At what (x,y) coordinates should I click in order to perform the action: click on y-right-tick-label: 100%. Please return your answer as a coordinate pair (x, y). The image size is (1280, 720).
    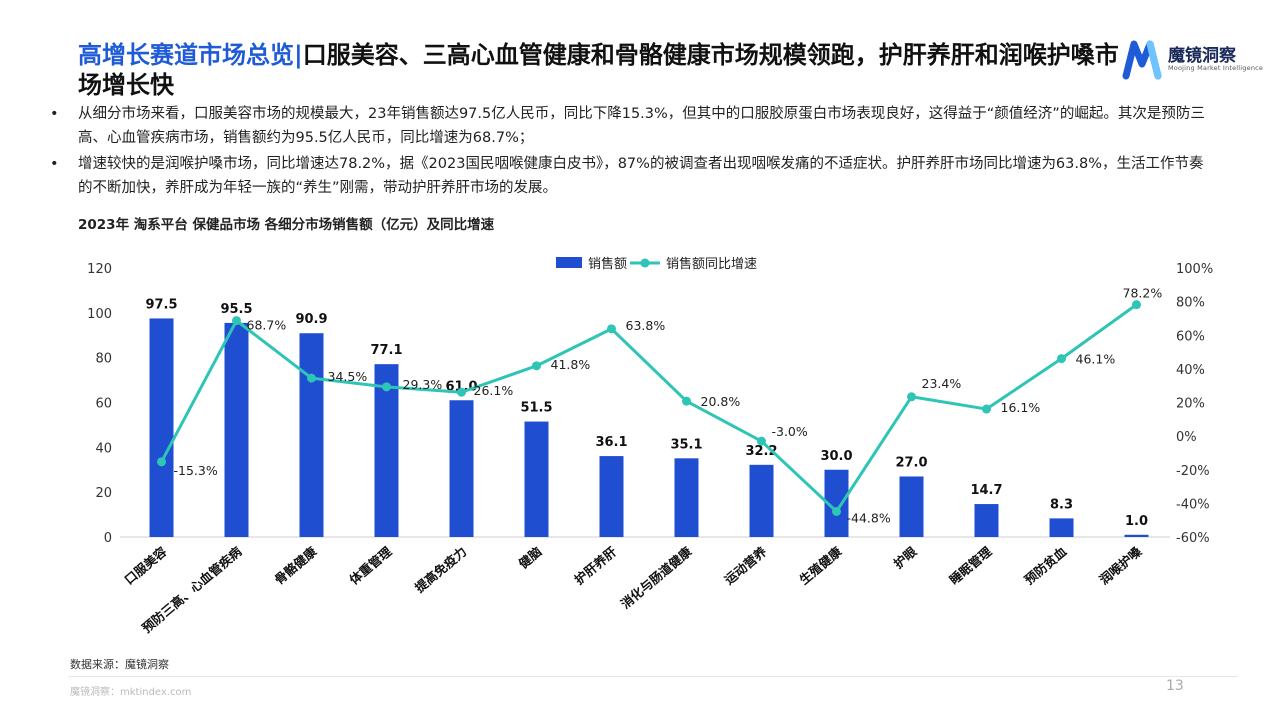
    Looking at the image, I should click on (1194, 269).